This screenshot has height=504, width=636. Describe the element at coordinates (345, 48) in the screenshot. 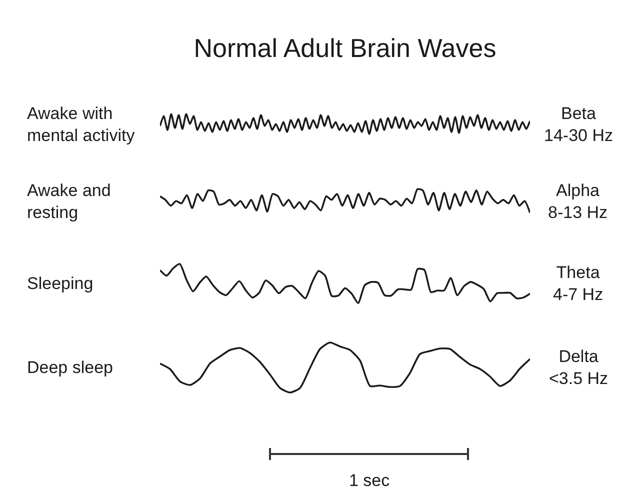

I see `chart-title: Normal Adult Brain Waves` at that location.